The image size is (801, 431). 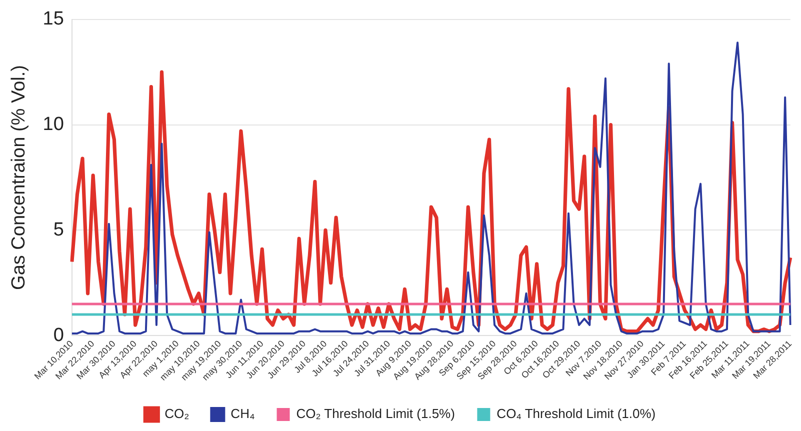 I want to click on y-tick-label: 15, so click(x=53, y=19).